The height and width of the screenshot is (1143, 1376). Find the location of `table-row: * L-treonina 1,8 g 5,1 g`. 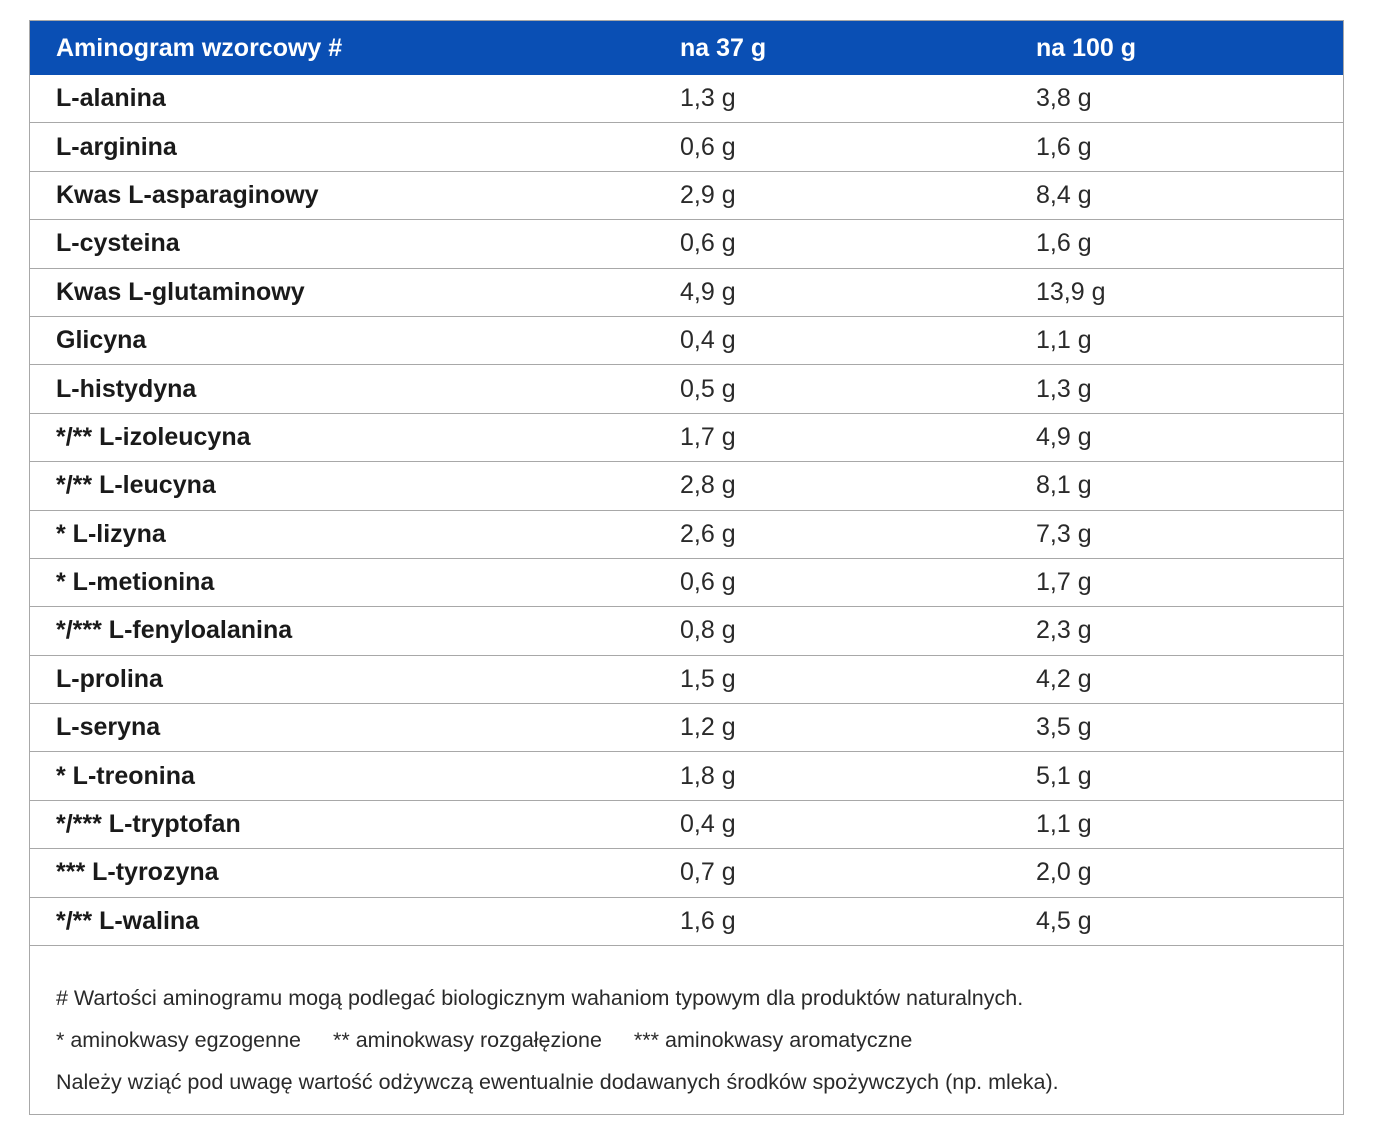

table-row: * L-treonina 1,8 g 5,1 g is located at coordinates (686, 776).